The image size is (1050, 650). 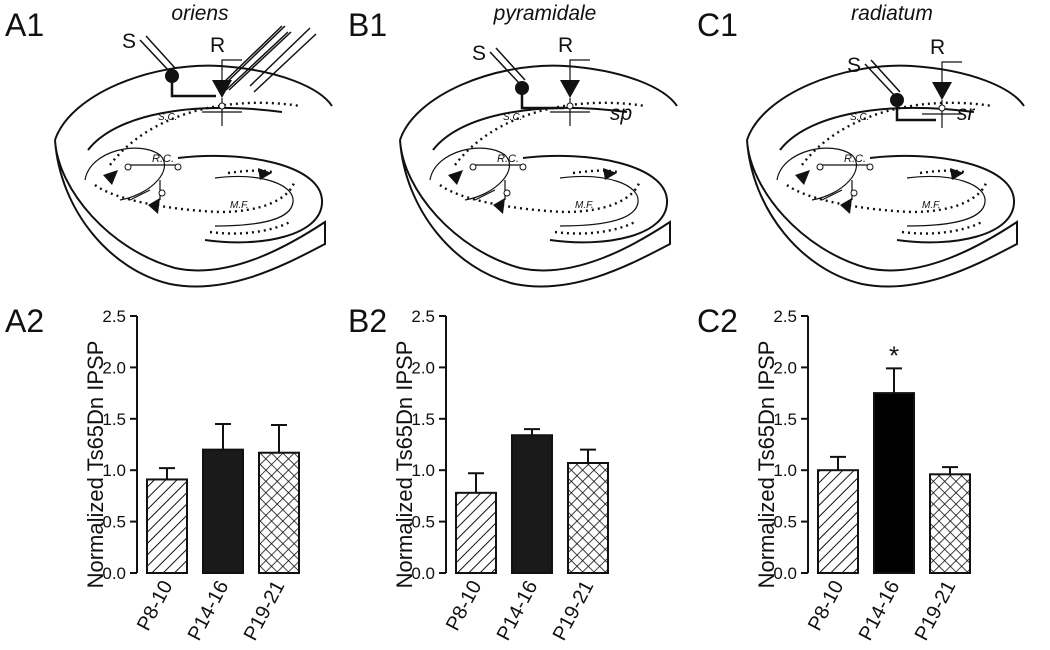 What do you see at coordinates (717, 25) in the screenshot?
I see `panel-label: C1` at bounding box center [717, 25].